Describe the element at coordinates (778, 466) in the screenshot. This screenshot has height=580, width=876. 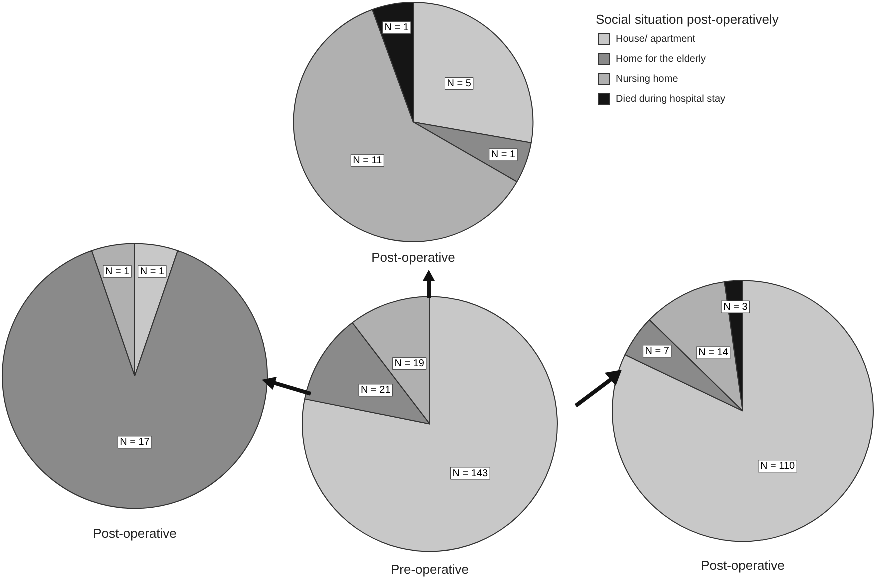
I see `data-label: N = 110` at that location.